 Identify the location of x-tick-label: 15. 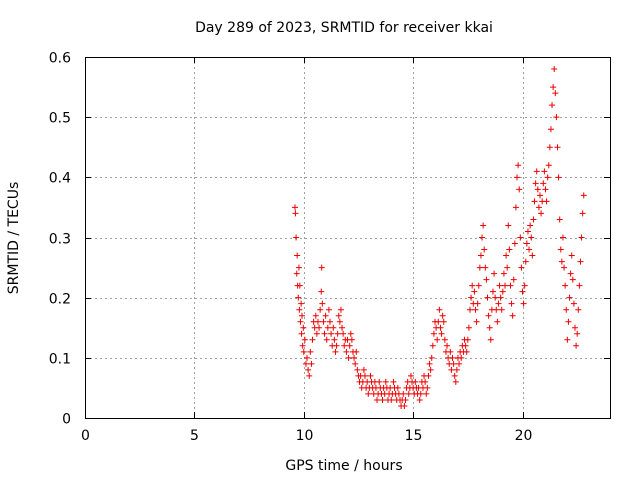
(414, 436).